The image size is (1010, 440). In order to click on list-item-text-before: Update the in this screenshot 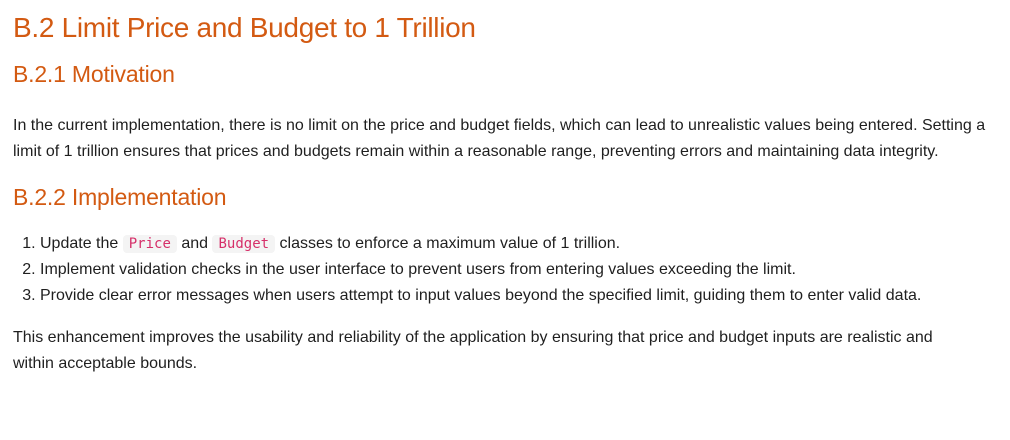, I will do `click(81, 243)`.